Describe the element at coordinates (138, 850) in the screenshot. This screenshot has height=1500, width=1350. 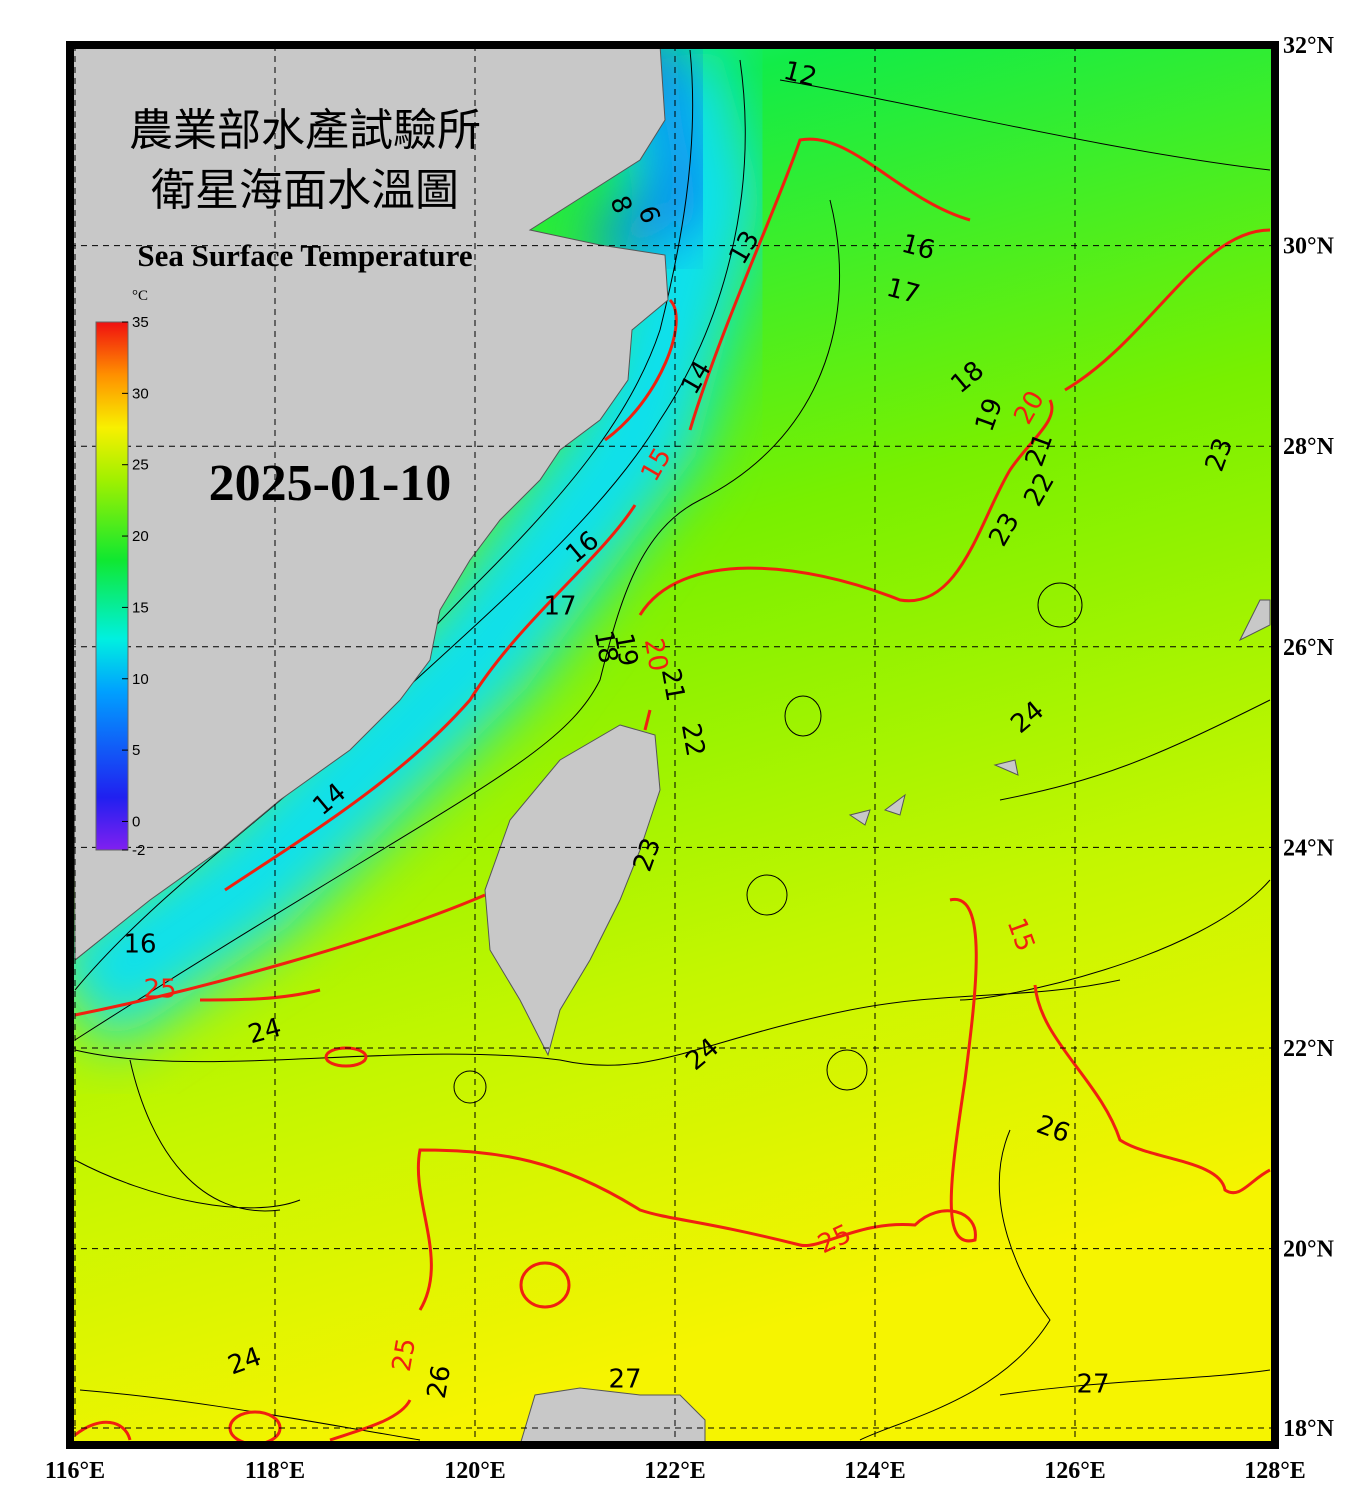
I see `colorbar-tick-label: -2` at that location.